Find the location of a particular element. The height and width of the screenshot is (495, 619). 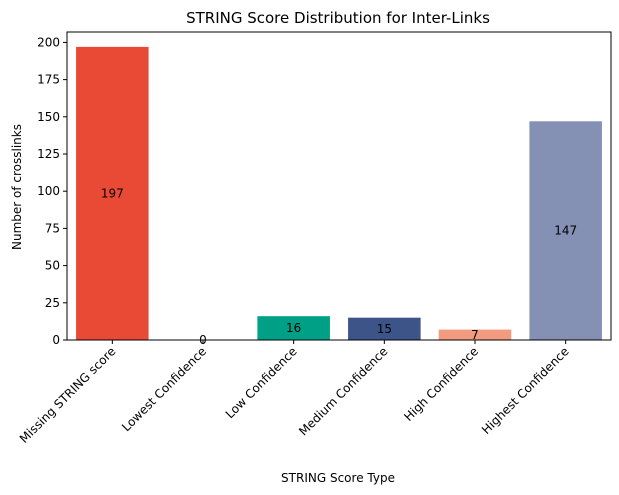

y-tick-label-1: 25 is located at coordinates (52, 303).